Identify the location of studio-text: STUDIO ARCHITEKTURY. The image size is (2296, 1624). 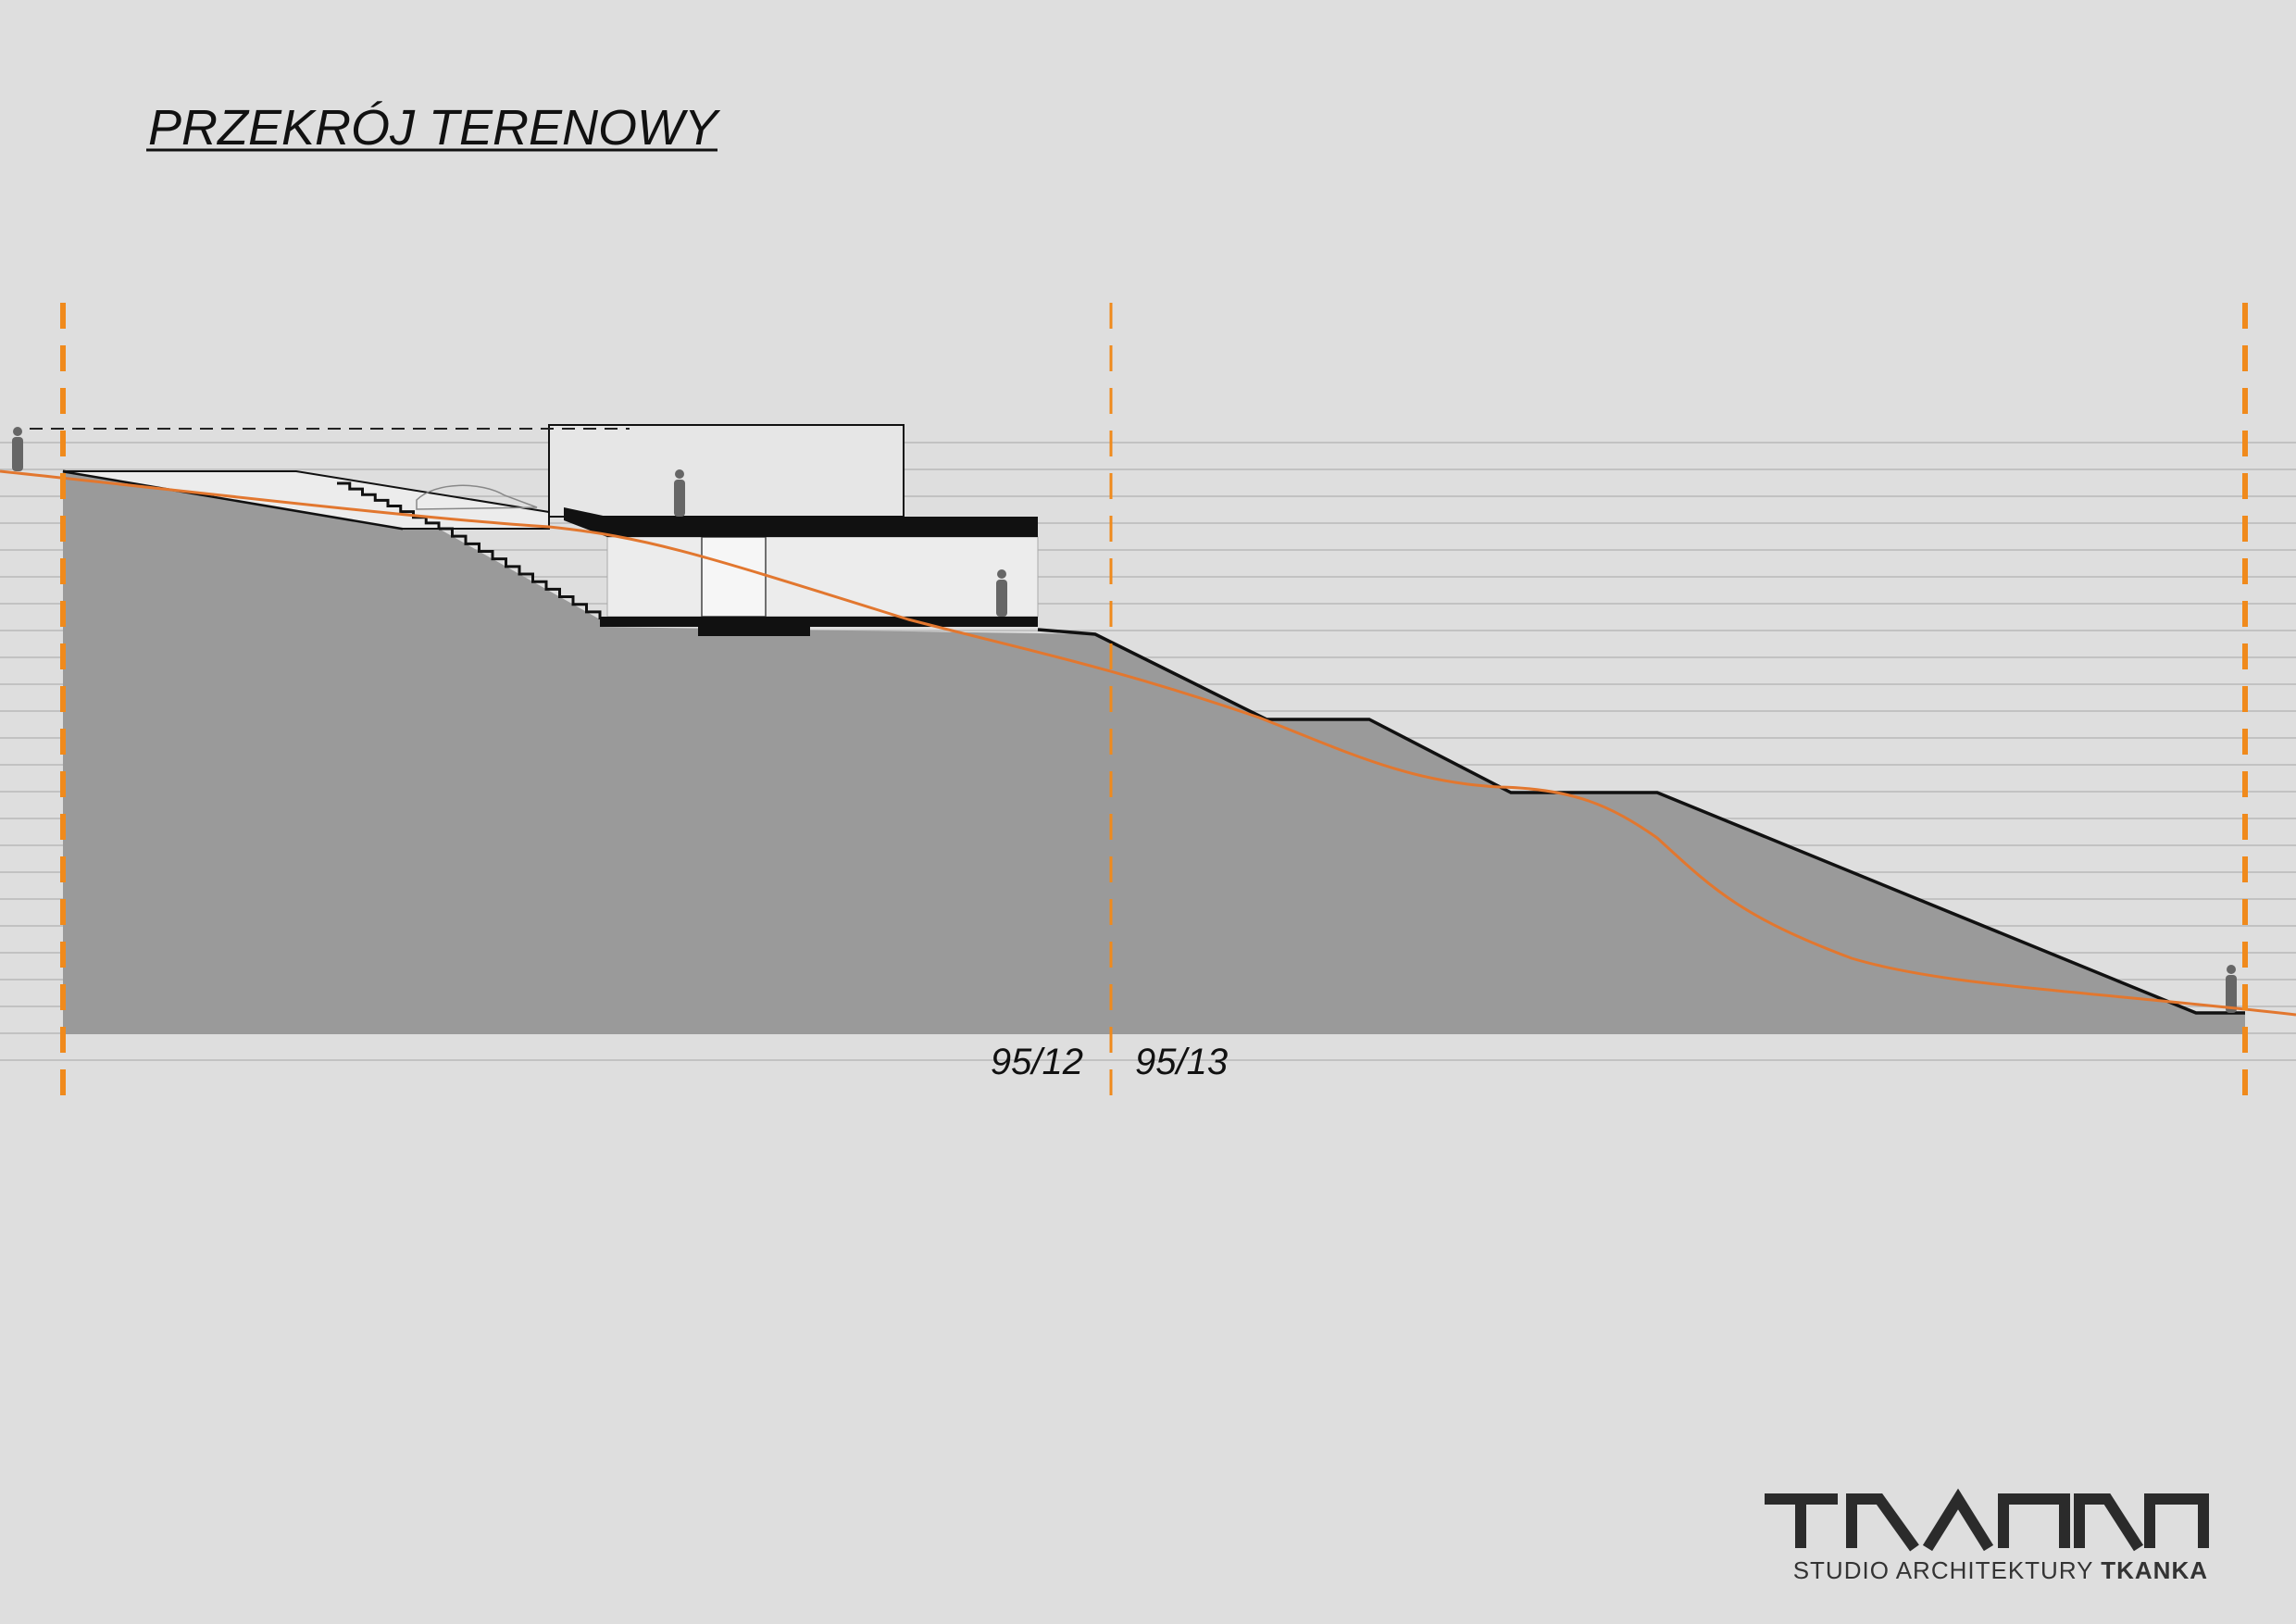
(1943, 1570).